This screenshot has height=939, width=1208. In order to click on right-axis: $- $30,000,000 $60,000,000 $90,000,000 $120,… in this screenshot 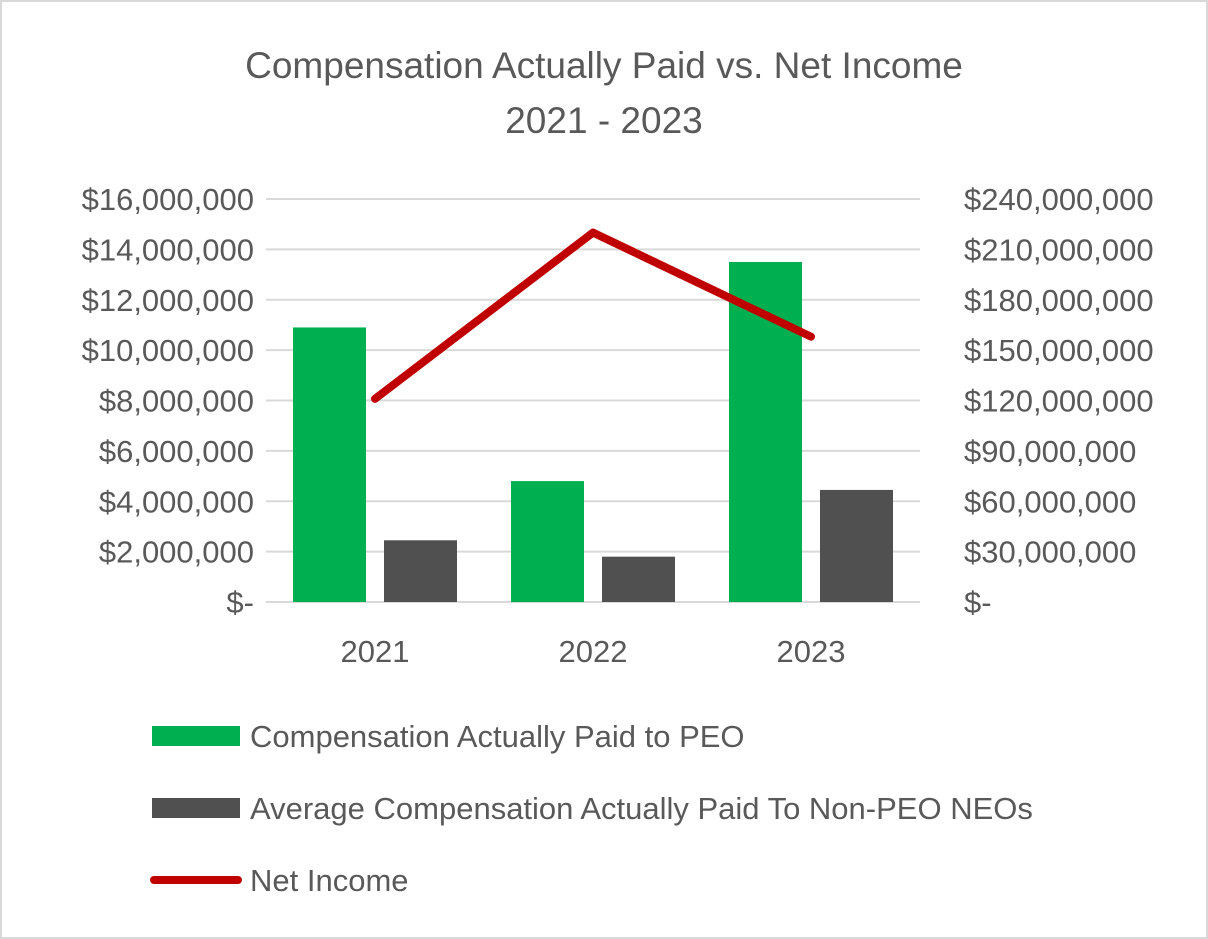, I will do `click(1059, 401)`.